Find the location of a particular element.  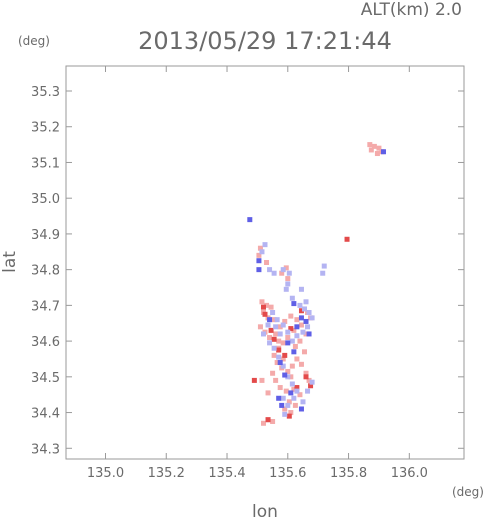

x-axis-label: lon is located at coordinates (265, 511).